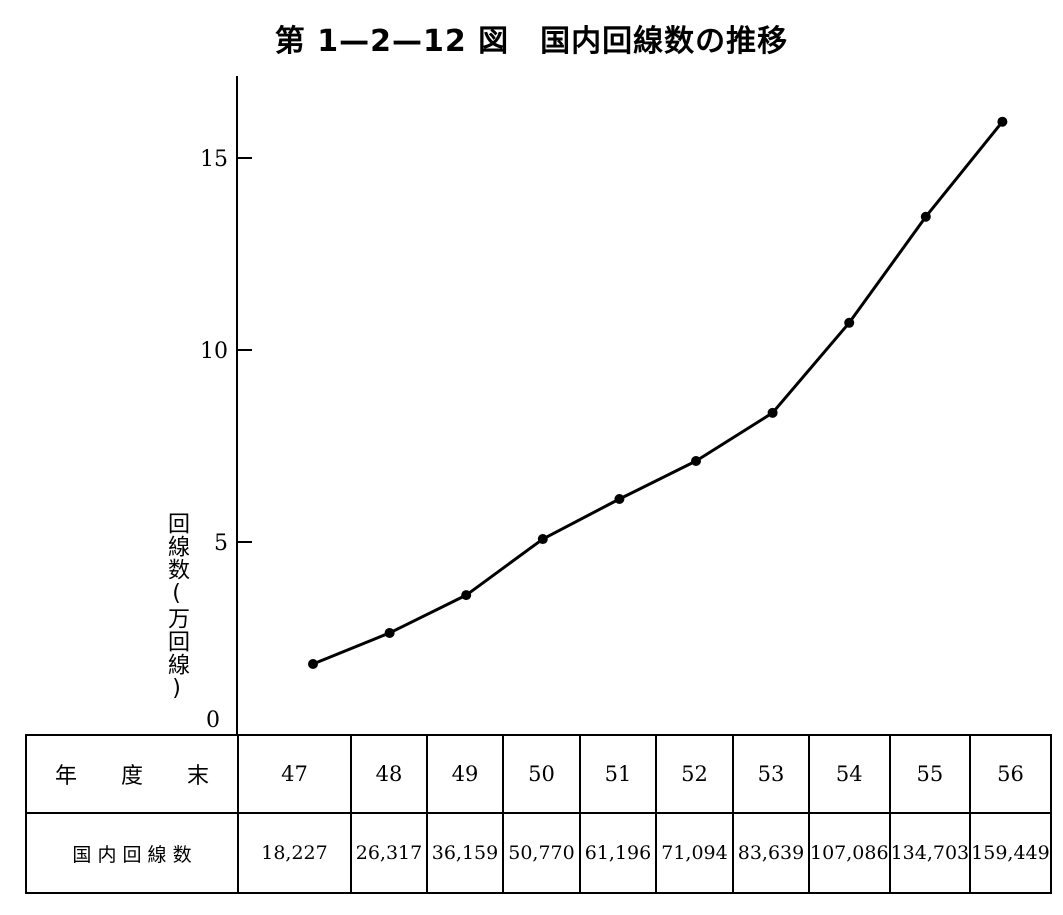  Describe the element at coordinates (618, 853) in the screenshot. I see `count-cell: 61,196` at that location.